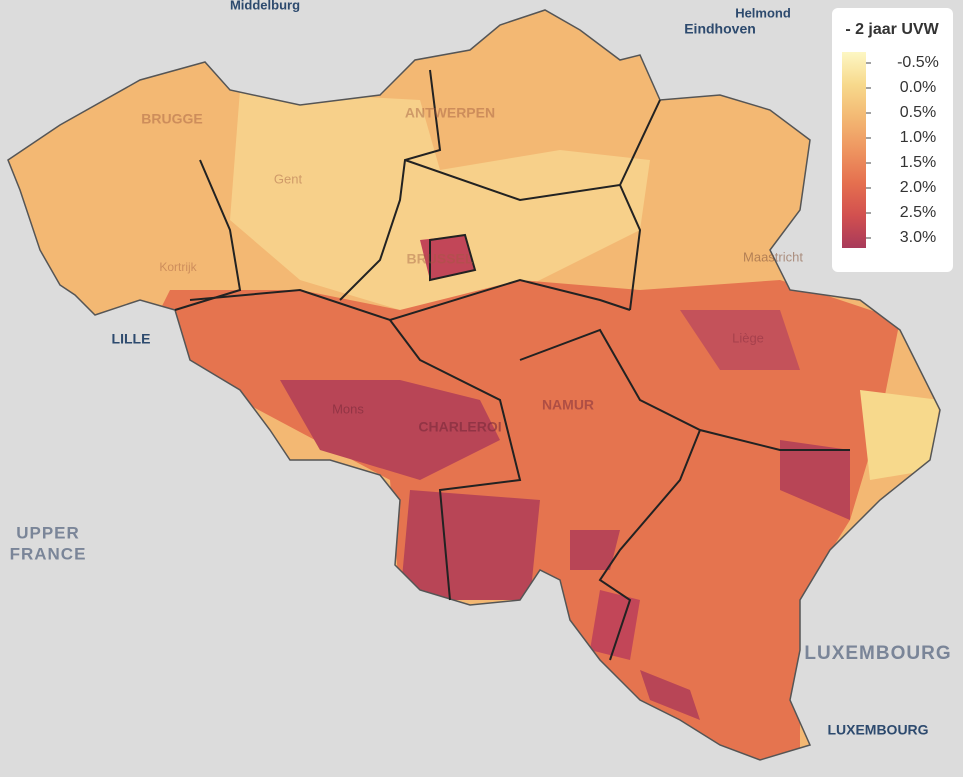 Image resolution: width=963 pixels, height=777 pixels. I want to click on place-label: BRUGGE, so click(171, 119).